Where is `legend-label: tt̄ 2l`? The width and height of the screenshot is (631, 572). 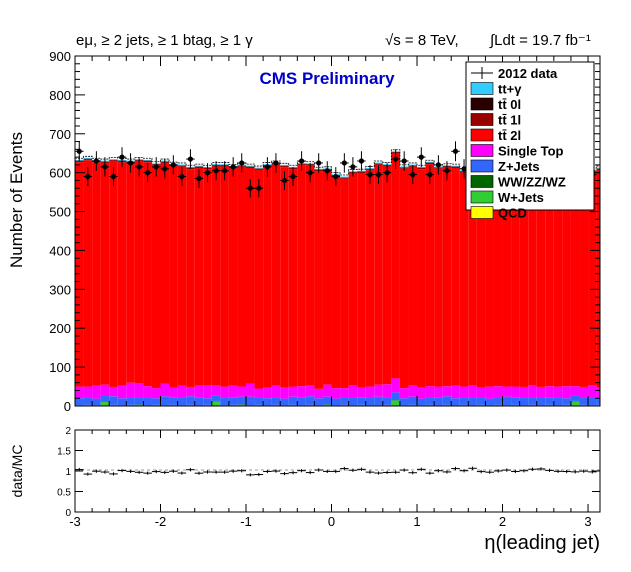 legend-label: tt̄ 2l is located at coordinates (509, 135).